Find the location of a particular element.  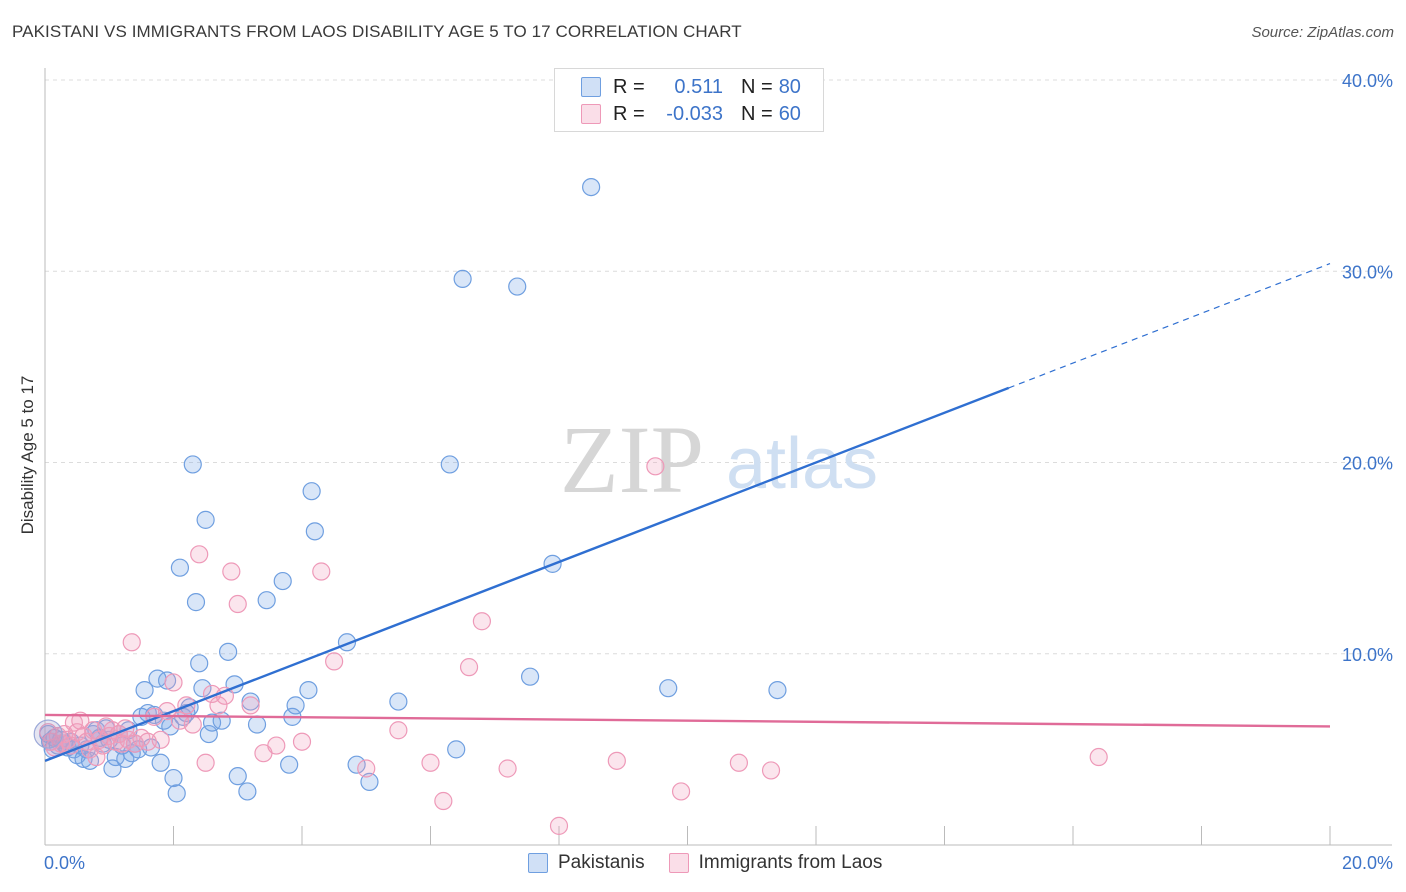

legend-row-pakistanis: R = 0.511 N = 80 is located at coordinates (691, 87).